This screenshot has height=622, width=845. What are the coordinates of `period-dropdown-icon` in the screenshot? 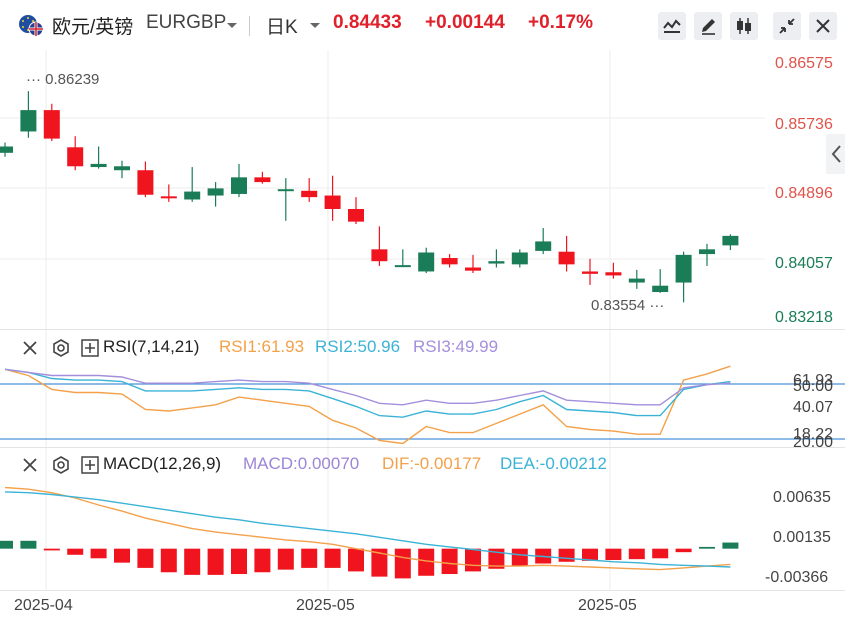 It's located at (315, 26).